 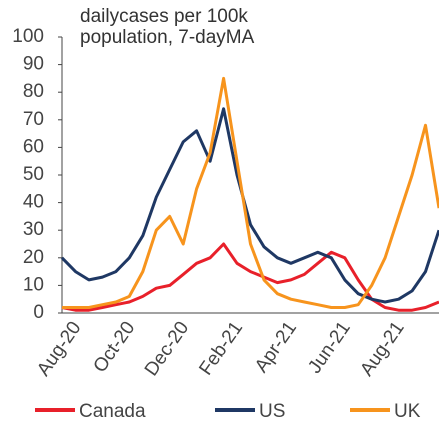 What do you see at coordinates (329, 348) in the screenshot?
I see `x-tick-label: Jun-21` at bounding box center [329, 348].